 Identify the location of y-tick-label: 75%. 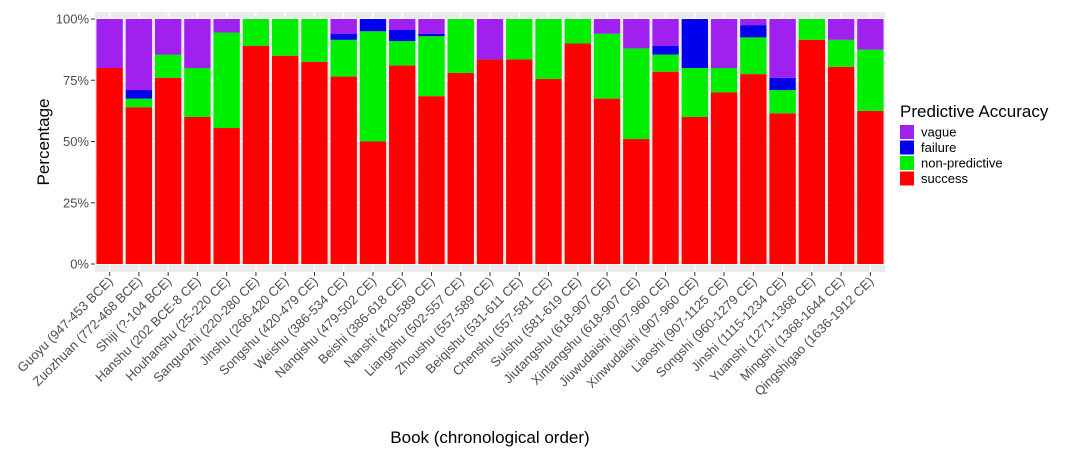
(76, 80).